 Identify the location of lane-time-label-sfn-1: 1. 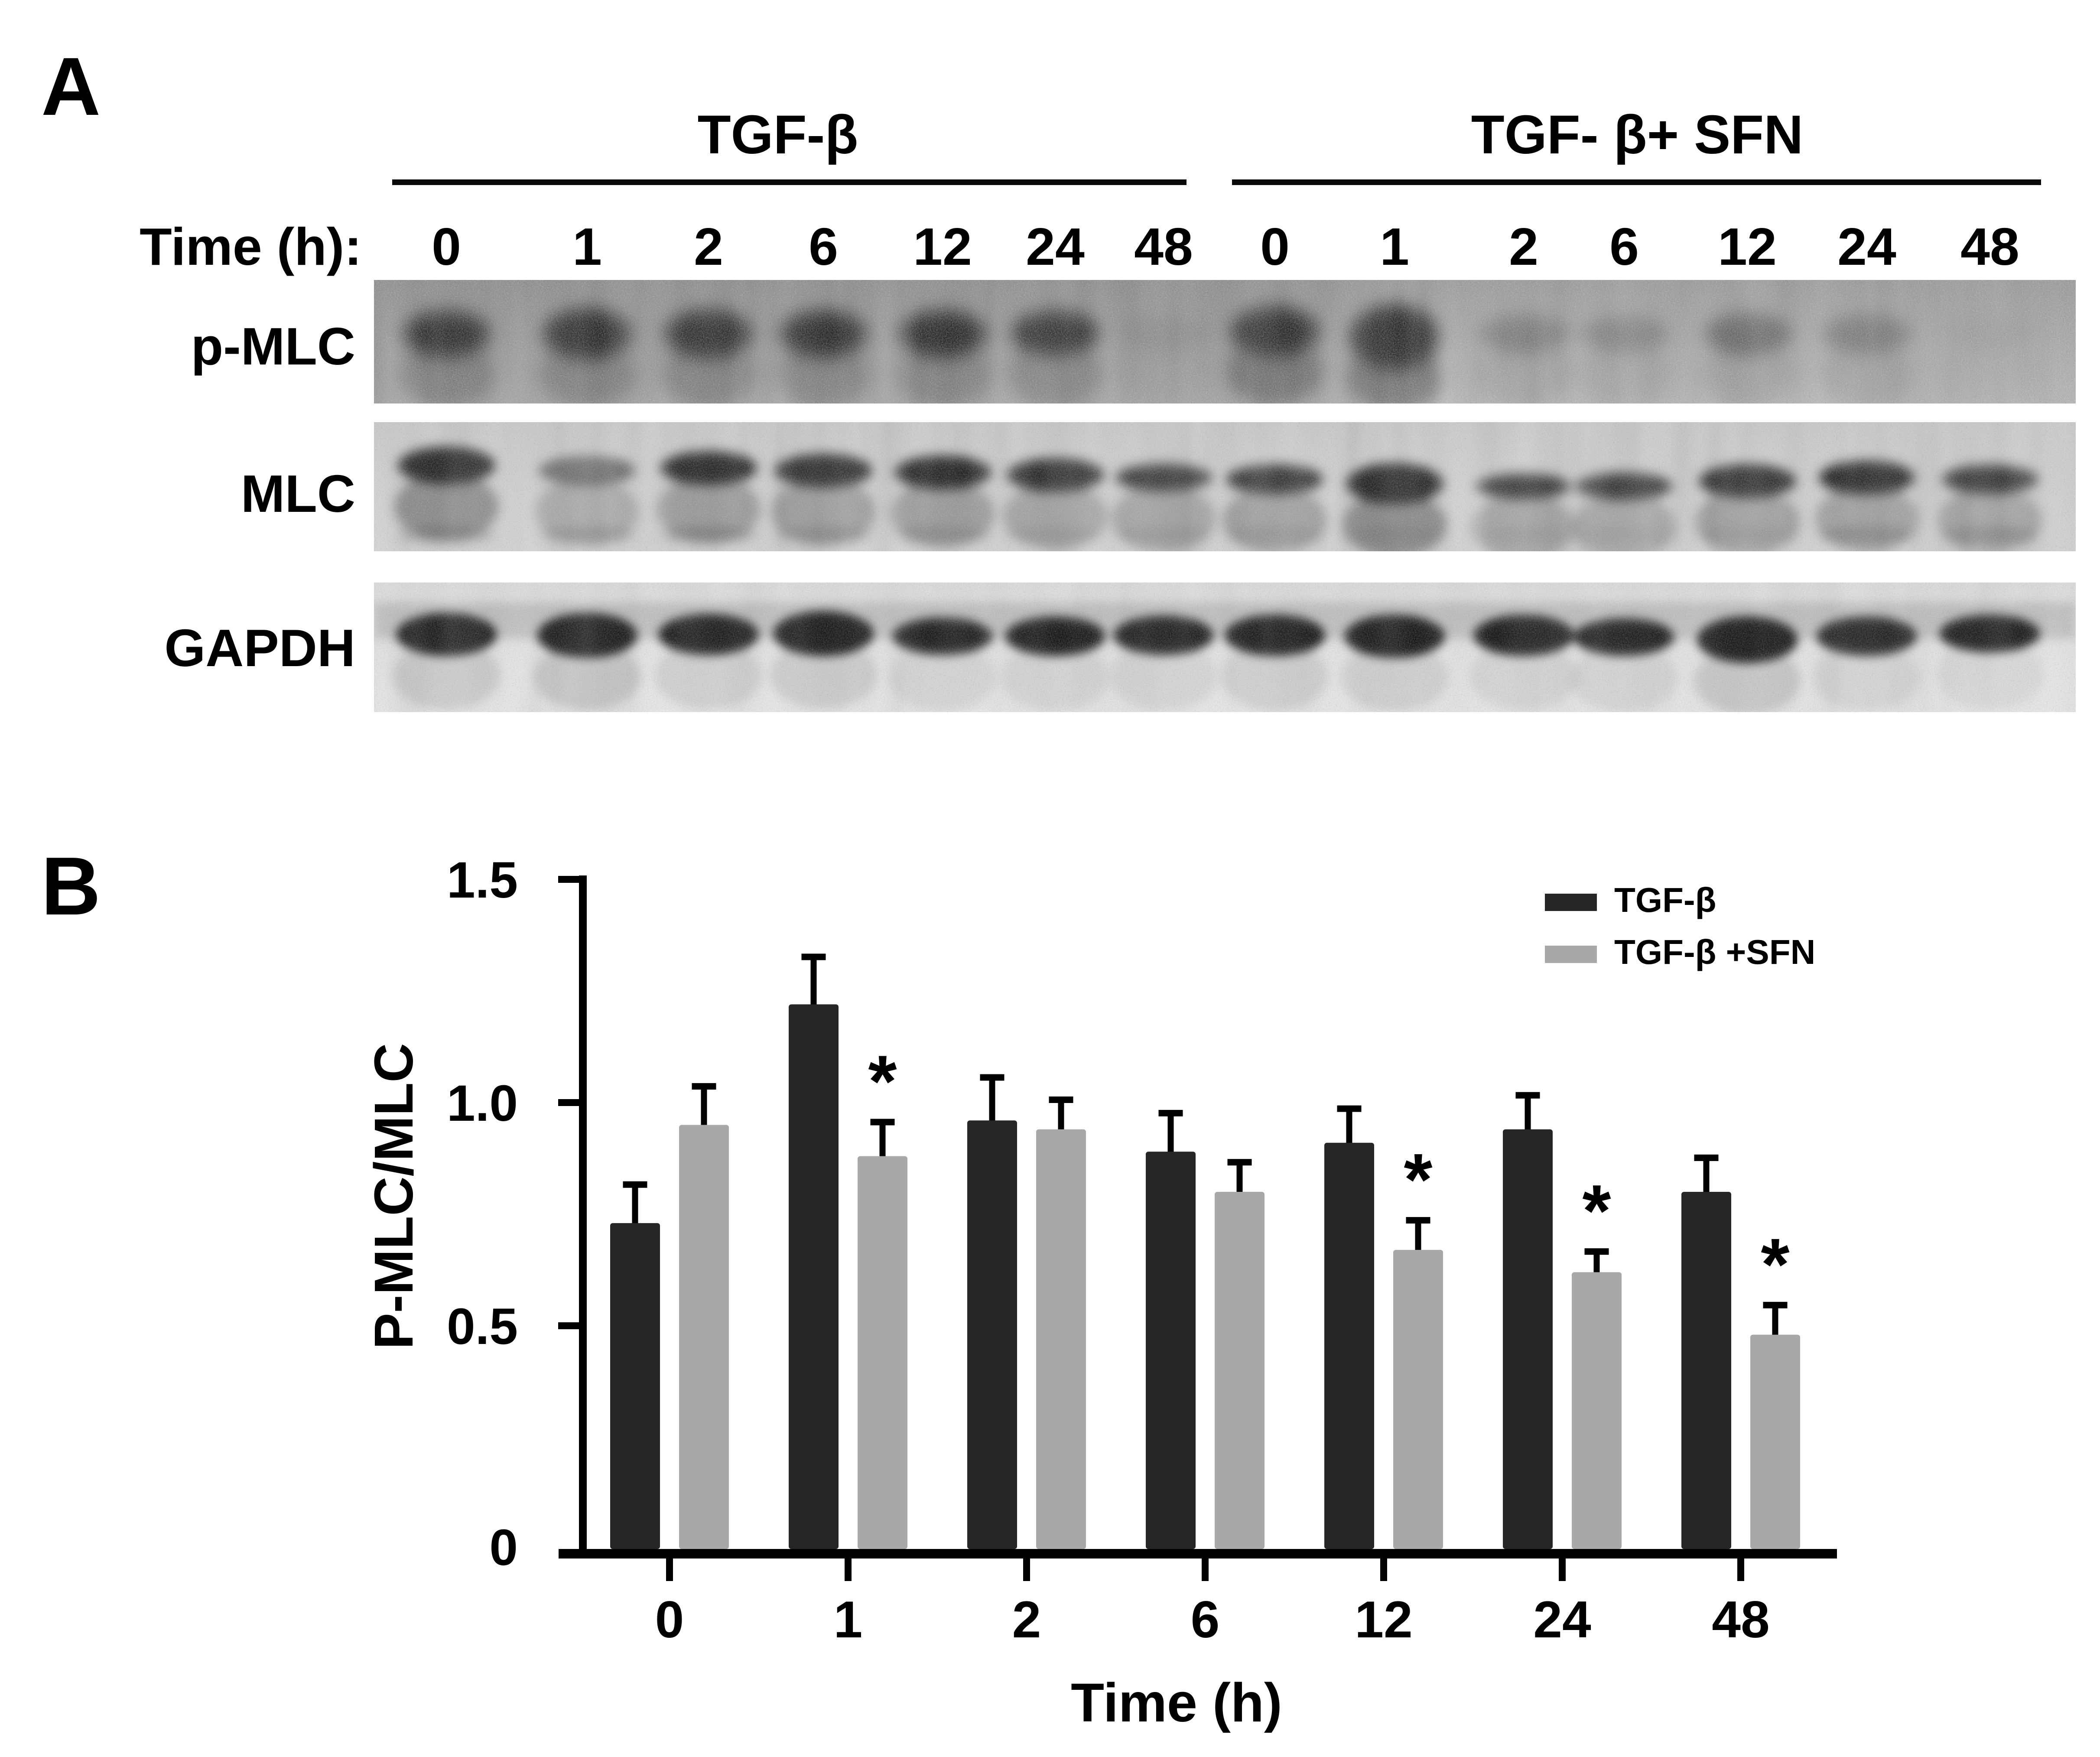
(1394, 246).